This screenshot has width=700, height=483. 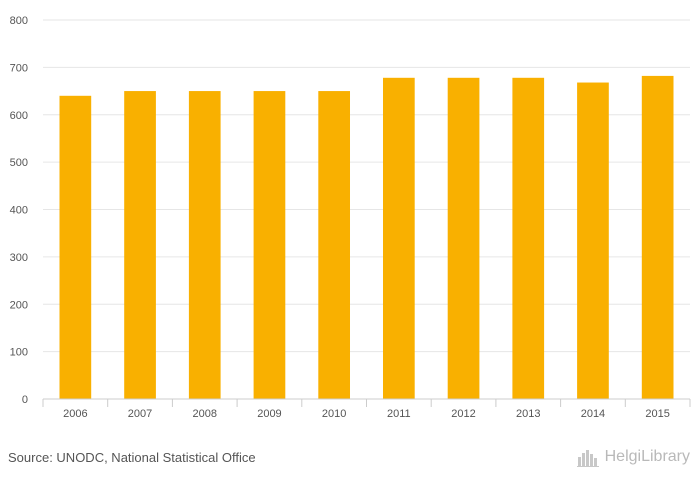 What do you see at coordinates (19, 163) in the screenshot?
I see `y-tick-label-500: 500` at bounding box center [19, 163].